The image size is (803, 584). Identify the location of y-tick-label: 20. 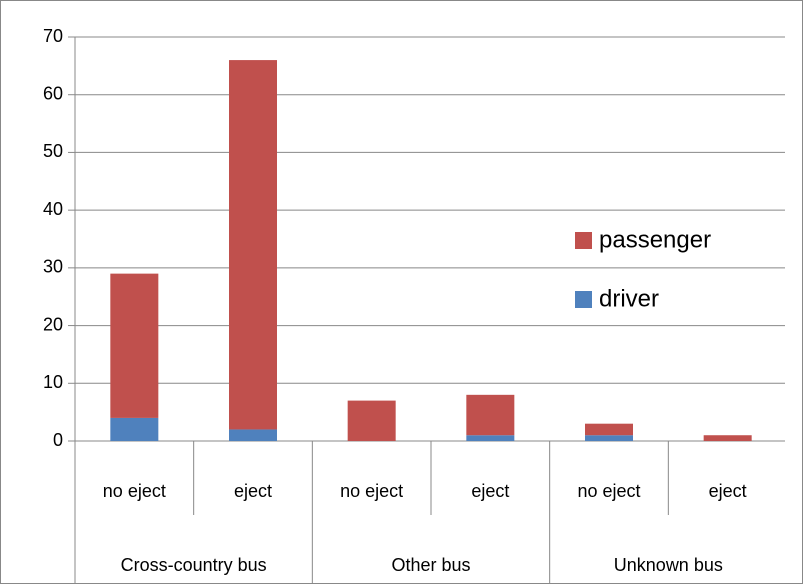
(53, 324).